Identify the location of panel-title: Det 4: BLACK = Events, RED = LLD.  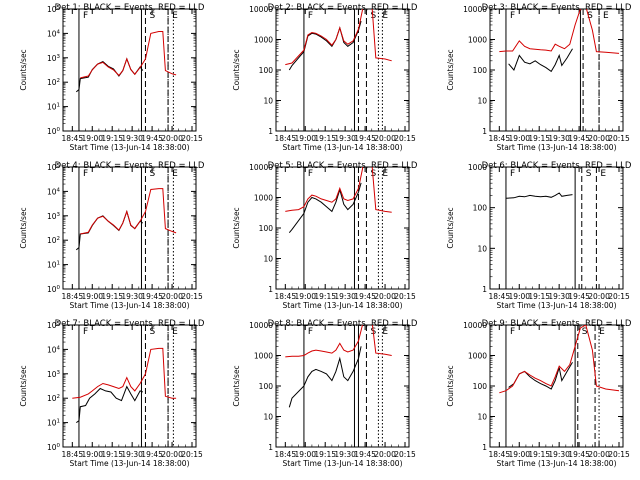
(130, 166).